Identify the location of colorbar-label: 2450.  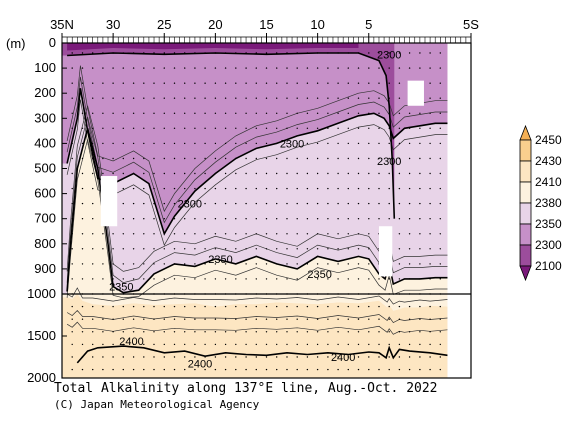
(548, 140).